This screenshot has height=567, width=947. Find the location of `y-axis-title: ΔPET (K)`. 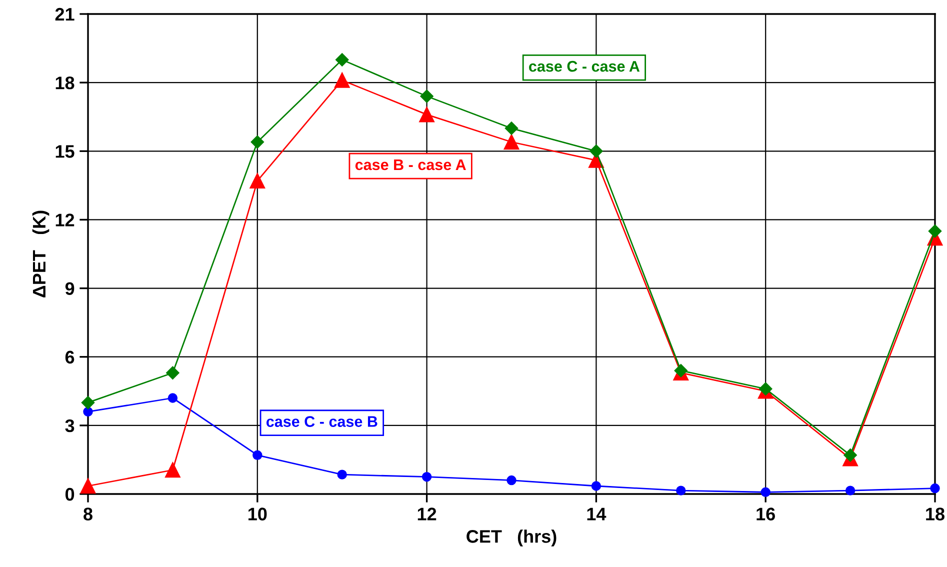

y-axis-title: ΔPET (K) is located at coordinates (41, 254).